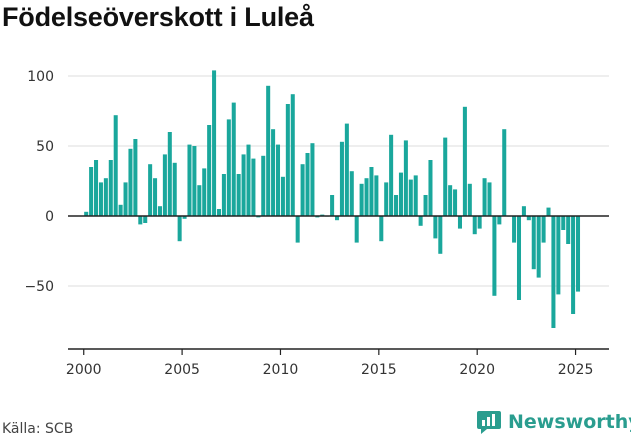 The width and height of the screenshot is (631, 439). Describe the element at coordinates (45, 147) in the screenshot. I see `y-tick-label: 50` at that location.